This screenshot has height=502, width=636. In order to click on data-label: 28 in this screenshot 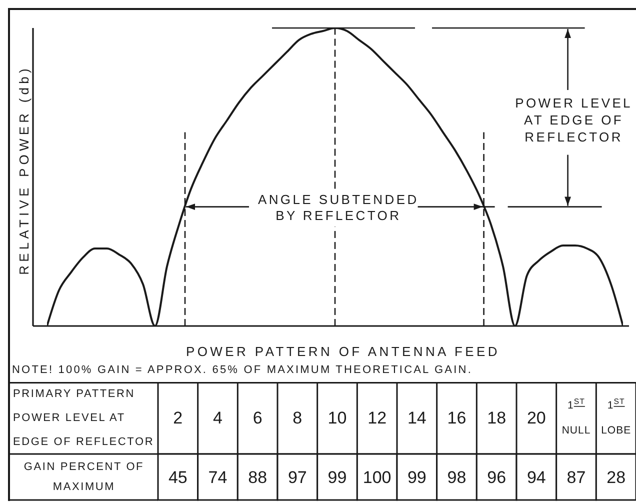, I will do `click(616, 477)`.